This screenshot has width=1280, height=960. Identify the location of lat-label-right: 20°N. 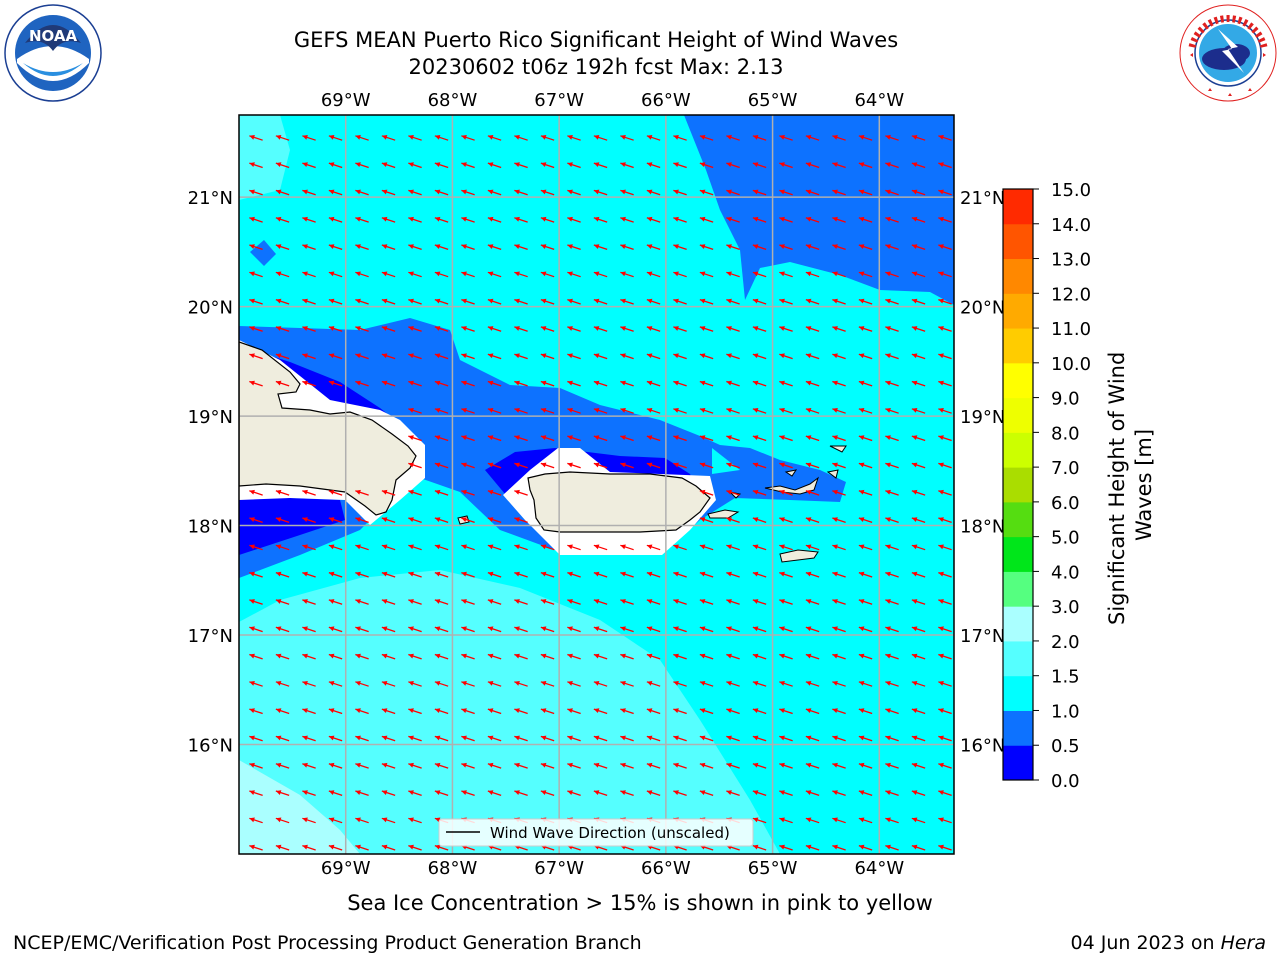
(982, 308).